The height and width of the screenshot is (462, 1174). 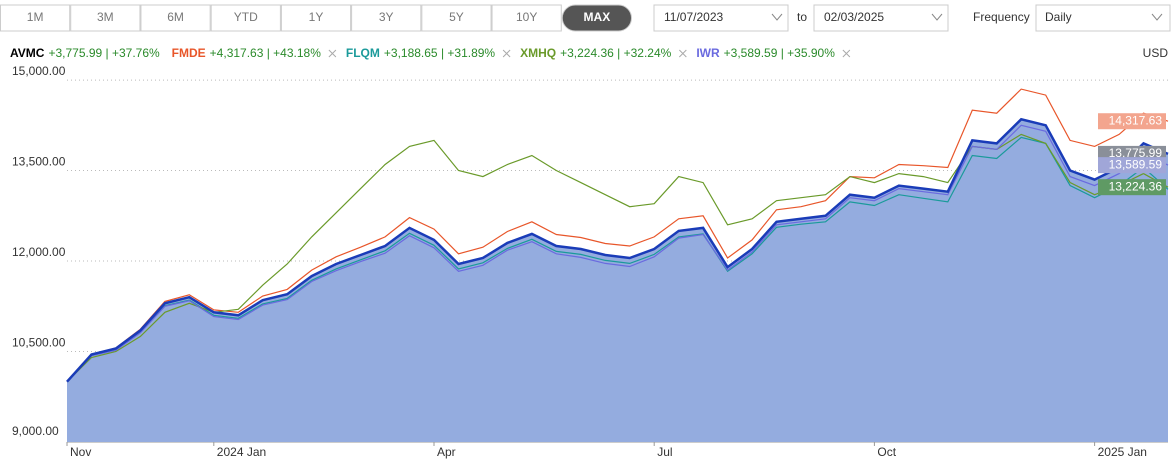 What do you see at coordinates (1058, 17) in the screenshot?
I see `frequency-value: Daily` at bounding box center [1058, 17].